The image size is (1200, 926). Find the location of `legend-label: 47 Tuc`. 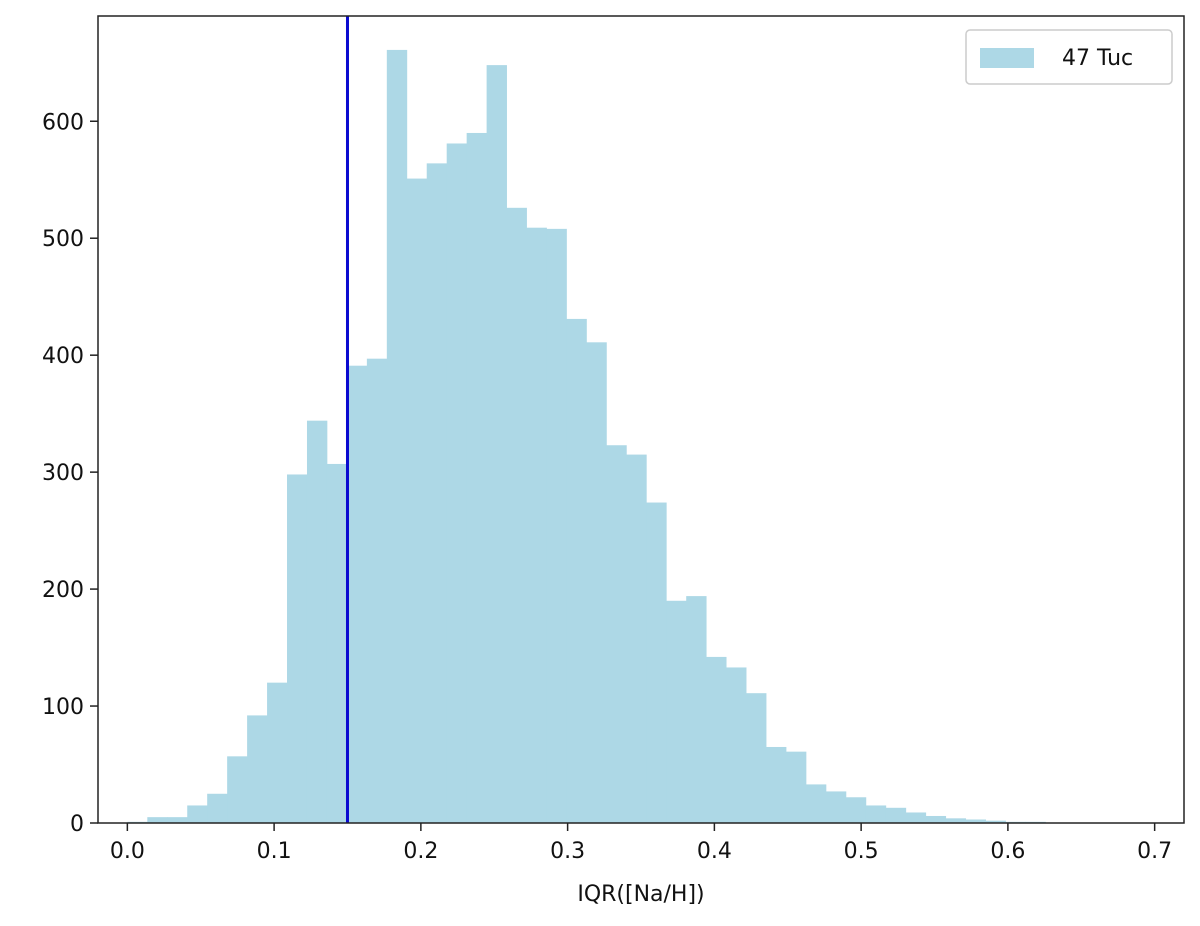

legend-label: 47 Tuc is located at coordinates (1097, 58).